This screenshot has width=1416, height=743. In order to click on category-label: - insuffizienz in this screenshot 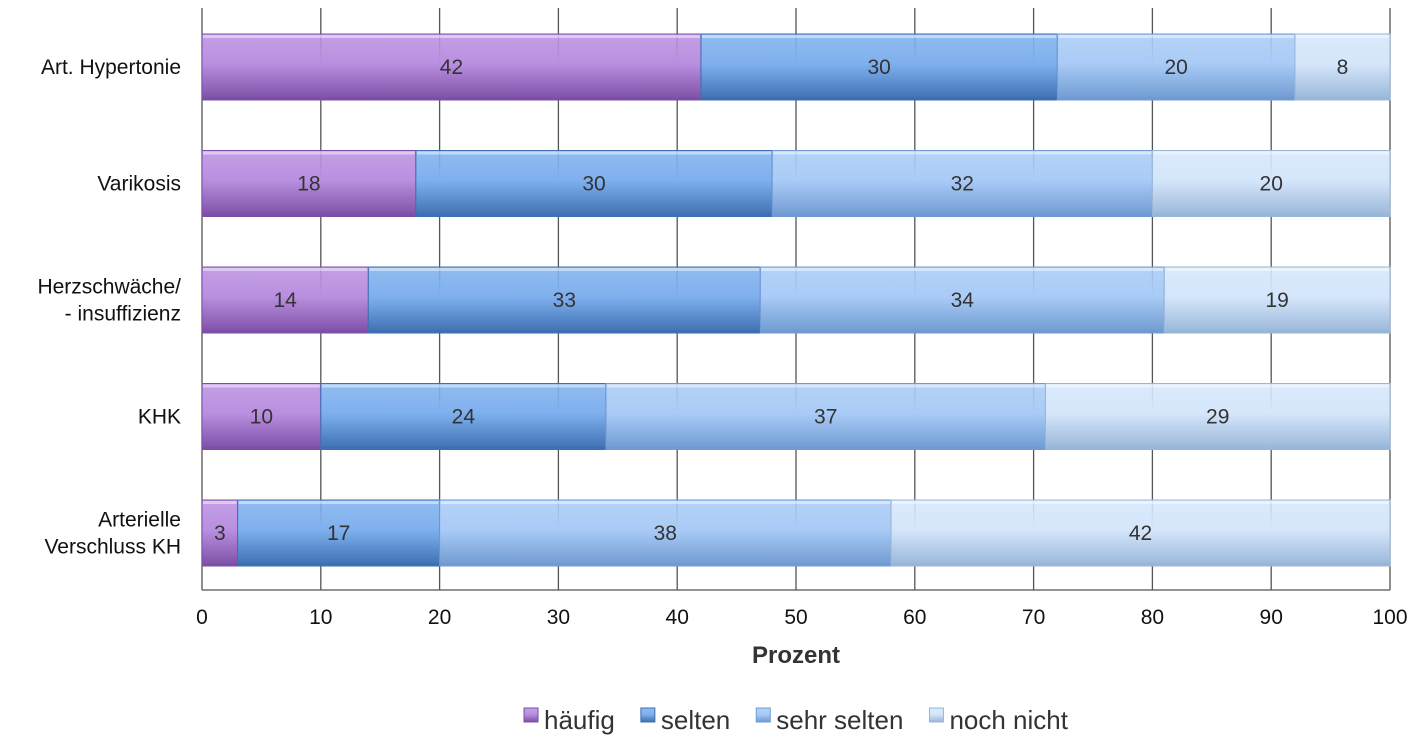, I will do `click(123, 314)`.